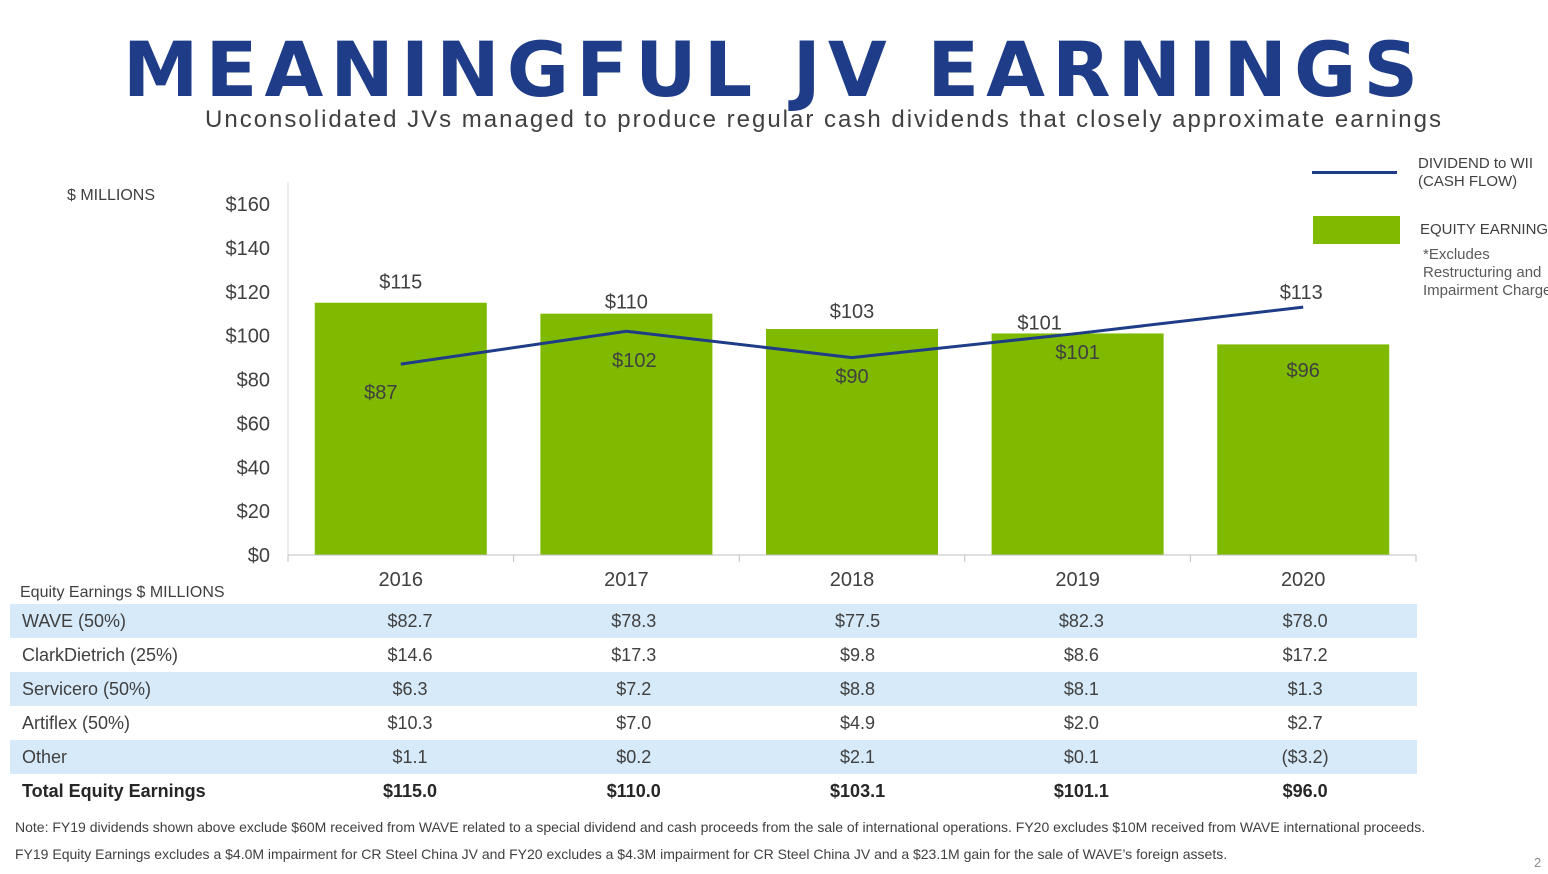  What do you see at coordinates (410, 689) in the screenshot?
I see `cell-2016: $6.3` at bounding box center [410, 689].